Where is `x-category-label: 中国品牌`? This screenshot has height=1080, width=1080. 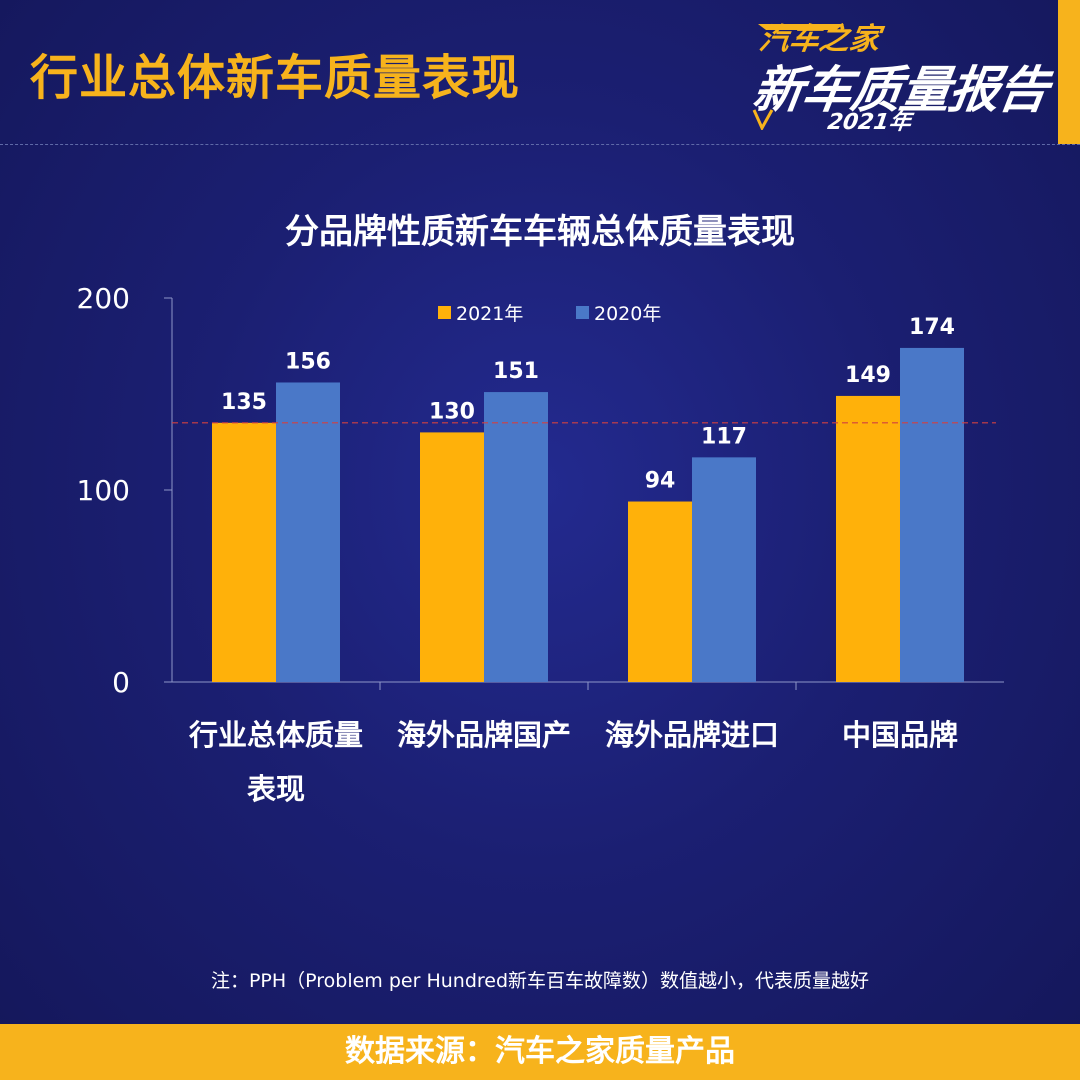 x-category-label: 中国品牌 is located at coordinates (900, 735).